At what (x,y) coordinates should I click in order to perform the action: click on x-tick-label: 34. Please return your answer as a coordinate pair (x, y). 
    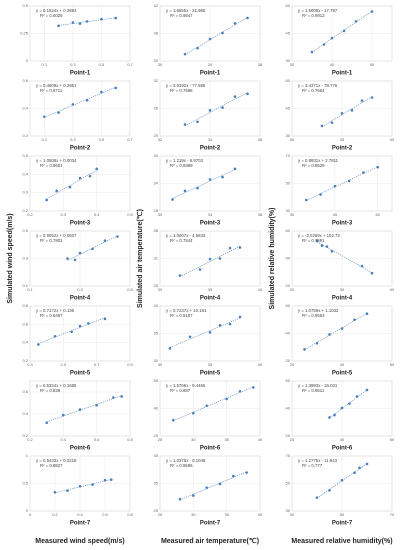
    Looking at the image, I should click on (210, 64).